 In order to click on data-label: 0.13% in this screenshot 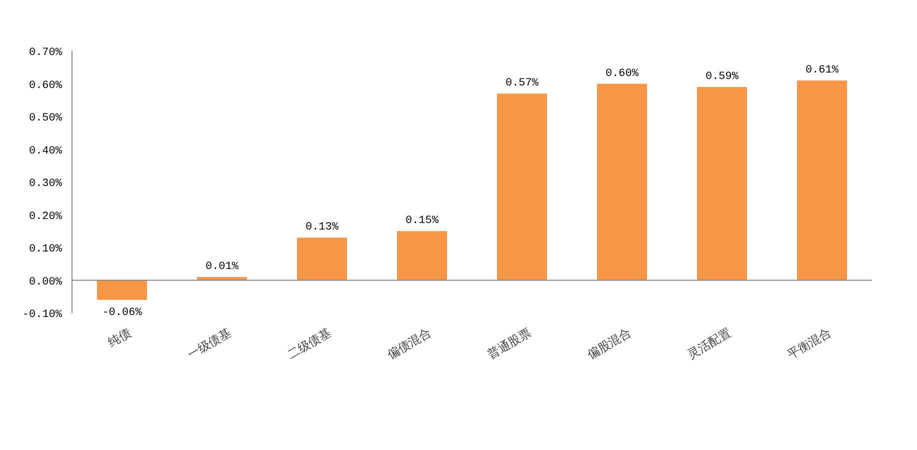, I will do `click(322, 228)`.